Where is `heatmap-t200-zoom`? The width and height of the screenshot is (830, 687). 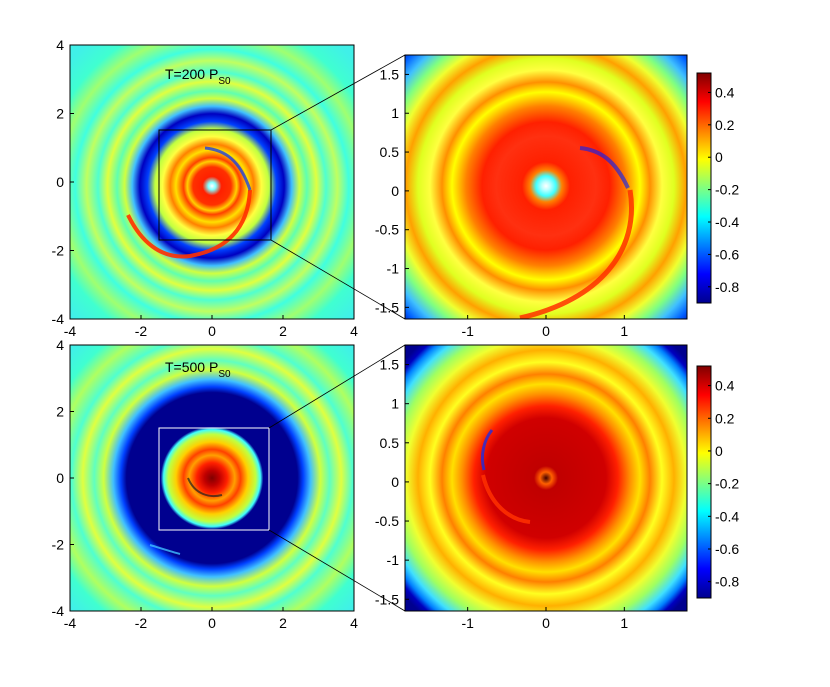
heatmap-t200-zoom is located at coordinates (546, 187).